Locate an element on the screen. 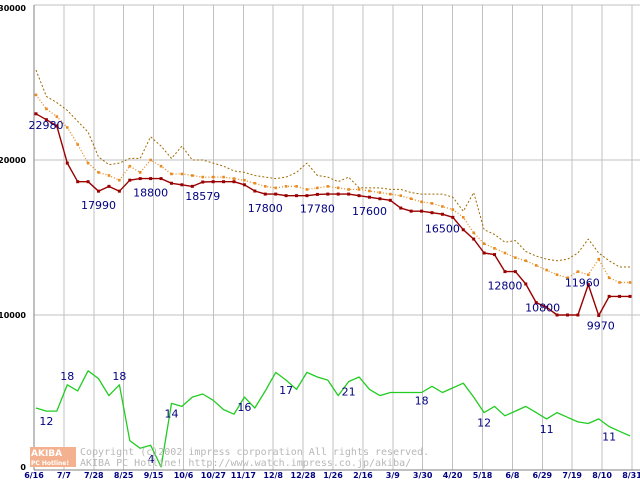 This screenshot has width=640, height=480. y-tick-label: 10000 is located at coordinates (13, 315).